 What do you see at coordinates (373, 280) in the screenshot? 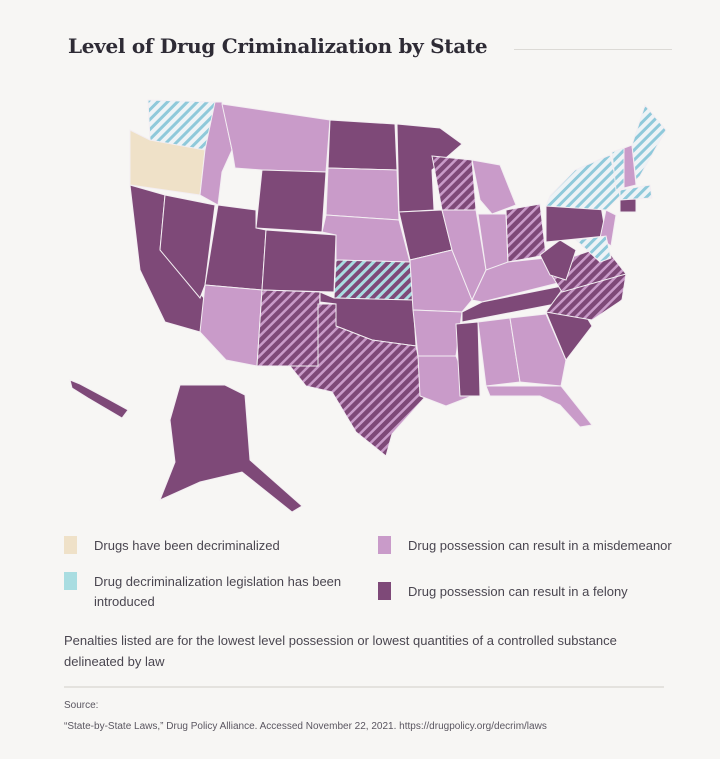
I see `state-ks` at bounding box center [373, 280].